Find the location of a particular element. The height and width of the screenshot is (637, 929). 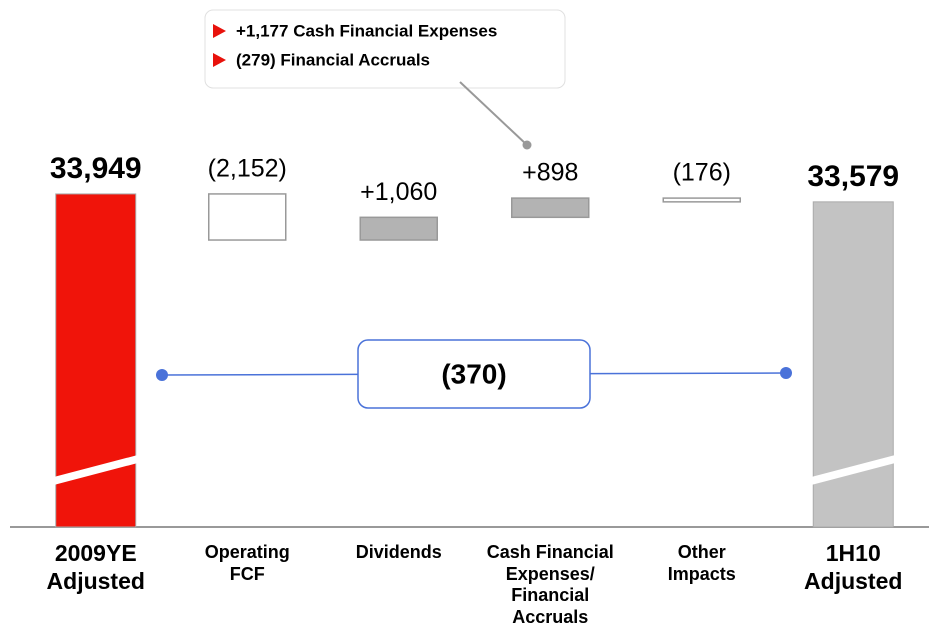

total-box is located at coordinates (474, 374).